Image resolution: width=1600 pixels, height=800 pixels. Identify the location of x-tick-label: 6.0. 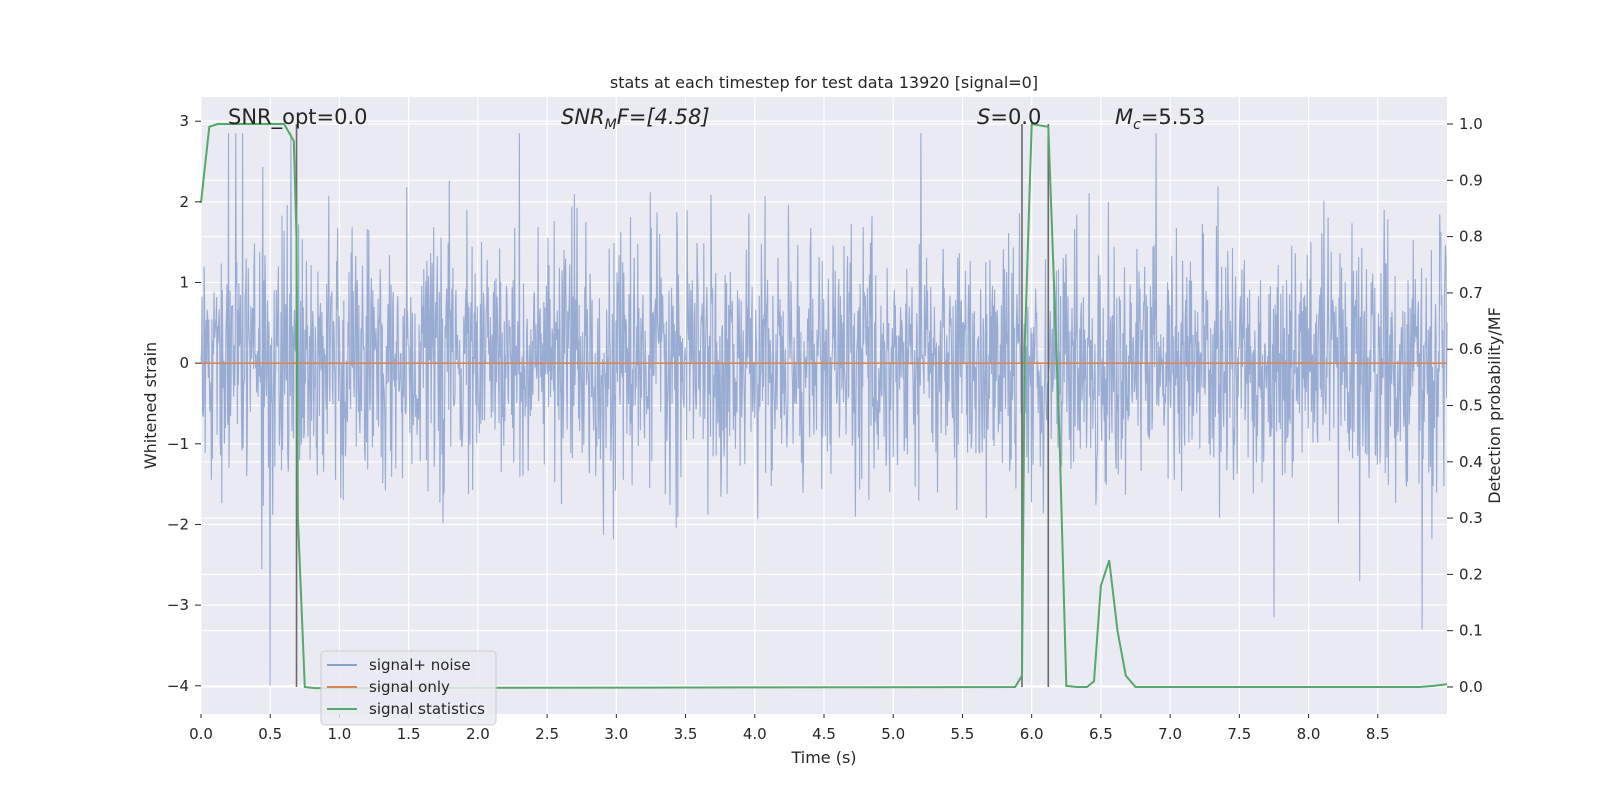
(1032, 734).